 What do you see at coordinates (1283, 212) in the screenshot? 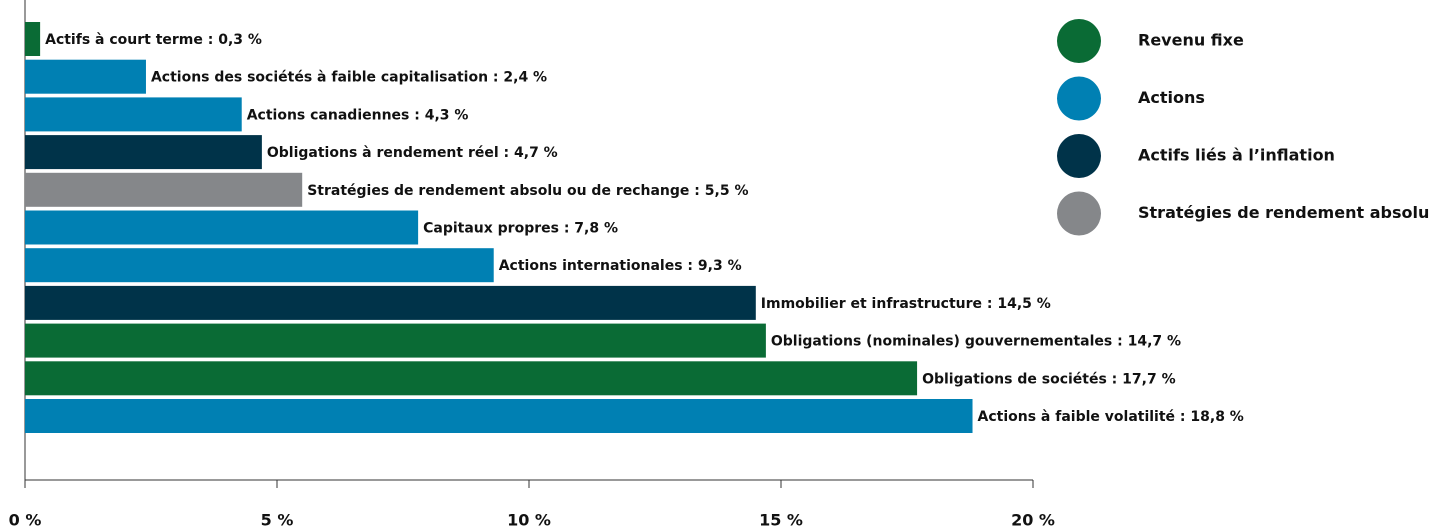
I see `legend-label: Stratégies de rendement absolu` at bounding box center [1283, 212].